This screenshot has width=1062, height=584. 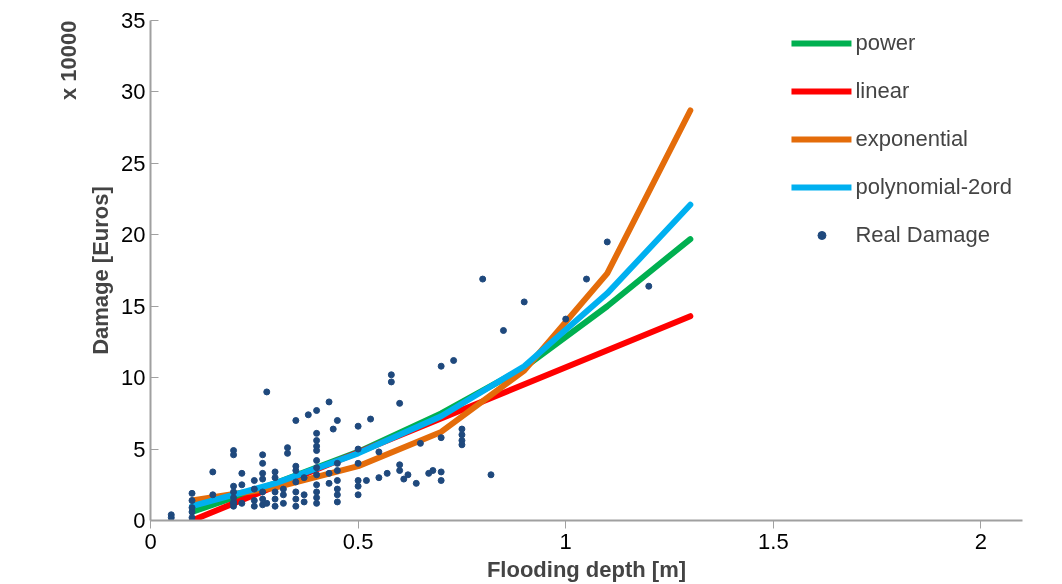 What do you see at coordinates (133, 20) in the screenshot?
I see `y-tick-label: 35` at bounding box center [133, 20].